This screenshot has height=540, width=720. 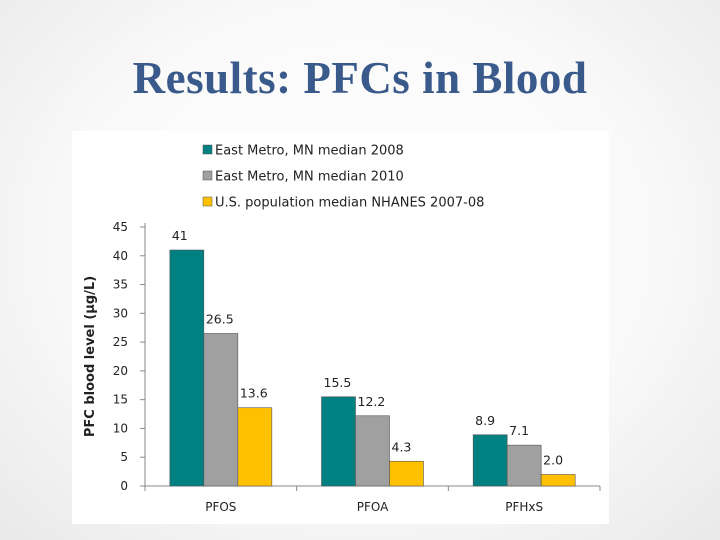 I want to click on data-label: 26.5, so click(x=220, y=318).